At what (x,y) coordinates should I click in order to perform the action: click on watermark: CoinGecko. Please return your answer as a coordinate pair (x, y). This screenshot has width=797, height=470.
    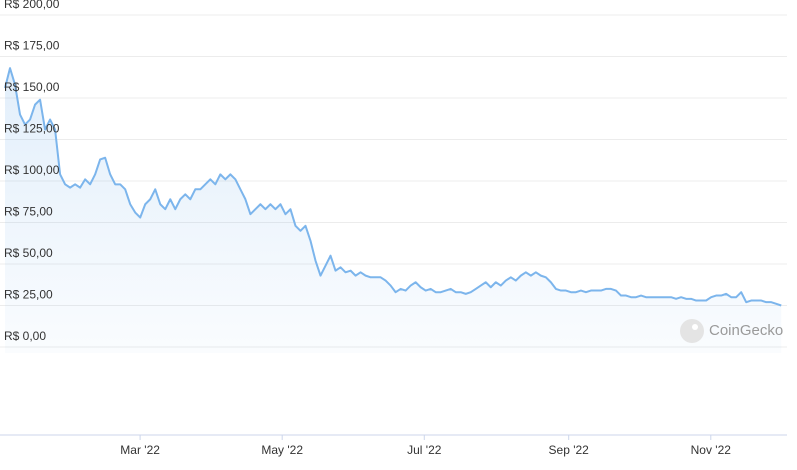
    Looking at the image, I should click on (731, 331).